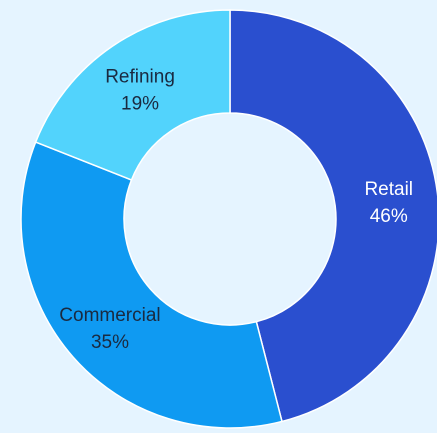 This screenshot has width=437, height=433. I want to click on slice-value-retail: 46%, so click(389, 216).